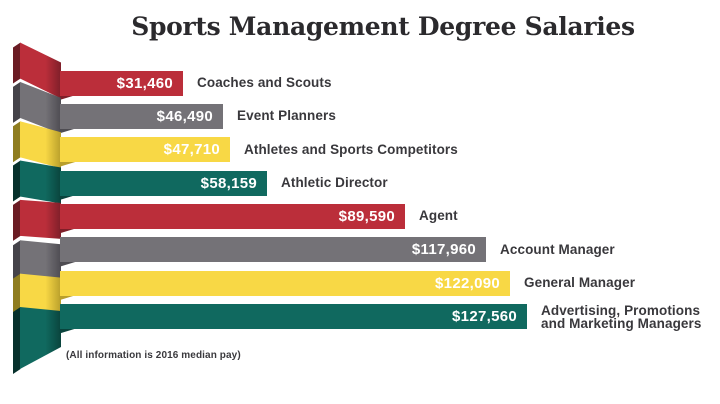 Image resolution: width=720 pixels, height=404 pixels. I want to click on bar: $46,490, so click(141, 116).